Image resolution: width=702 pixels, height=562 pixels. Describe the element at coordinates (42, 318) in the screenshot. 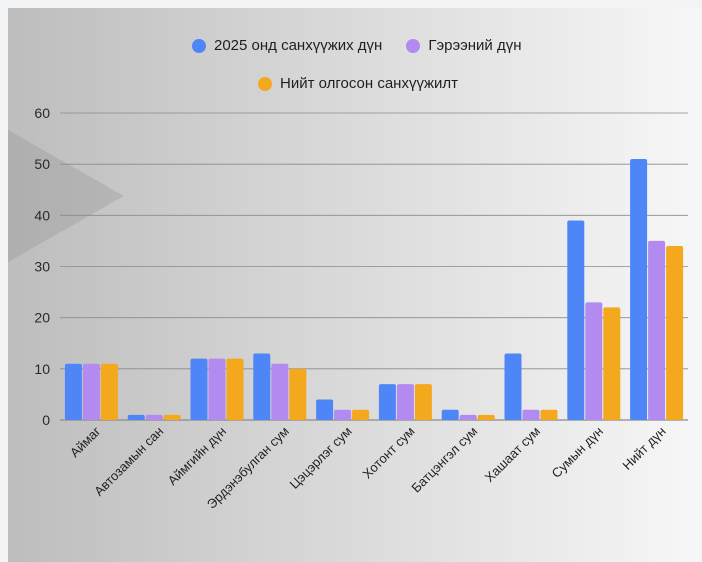

I see `y-tick-label: 20` at that location.